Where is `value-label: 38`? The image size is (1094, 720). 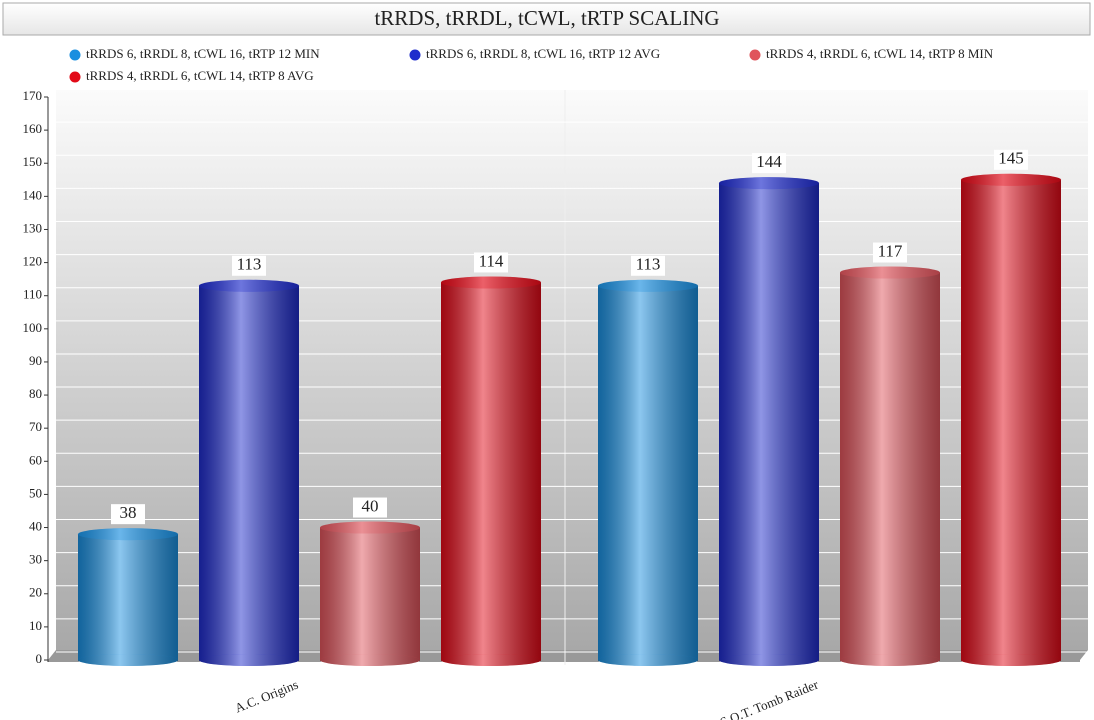
value-label: 38 is located at coordinates (128, 512).